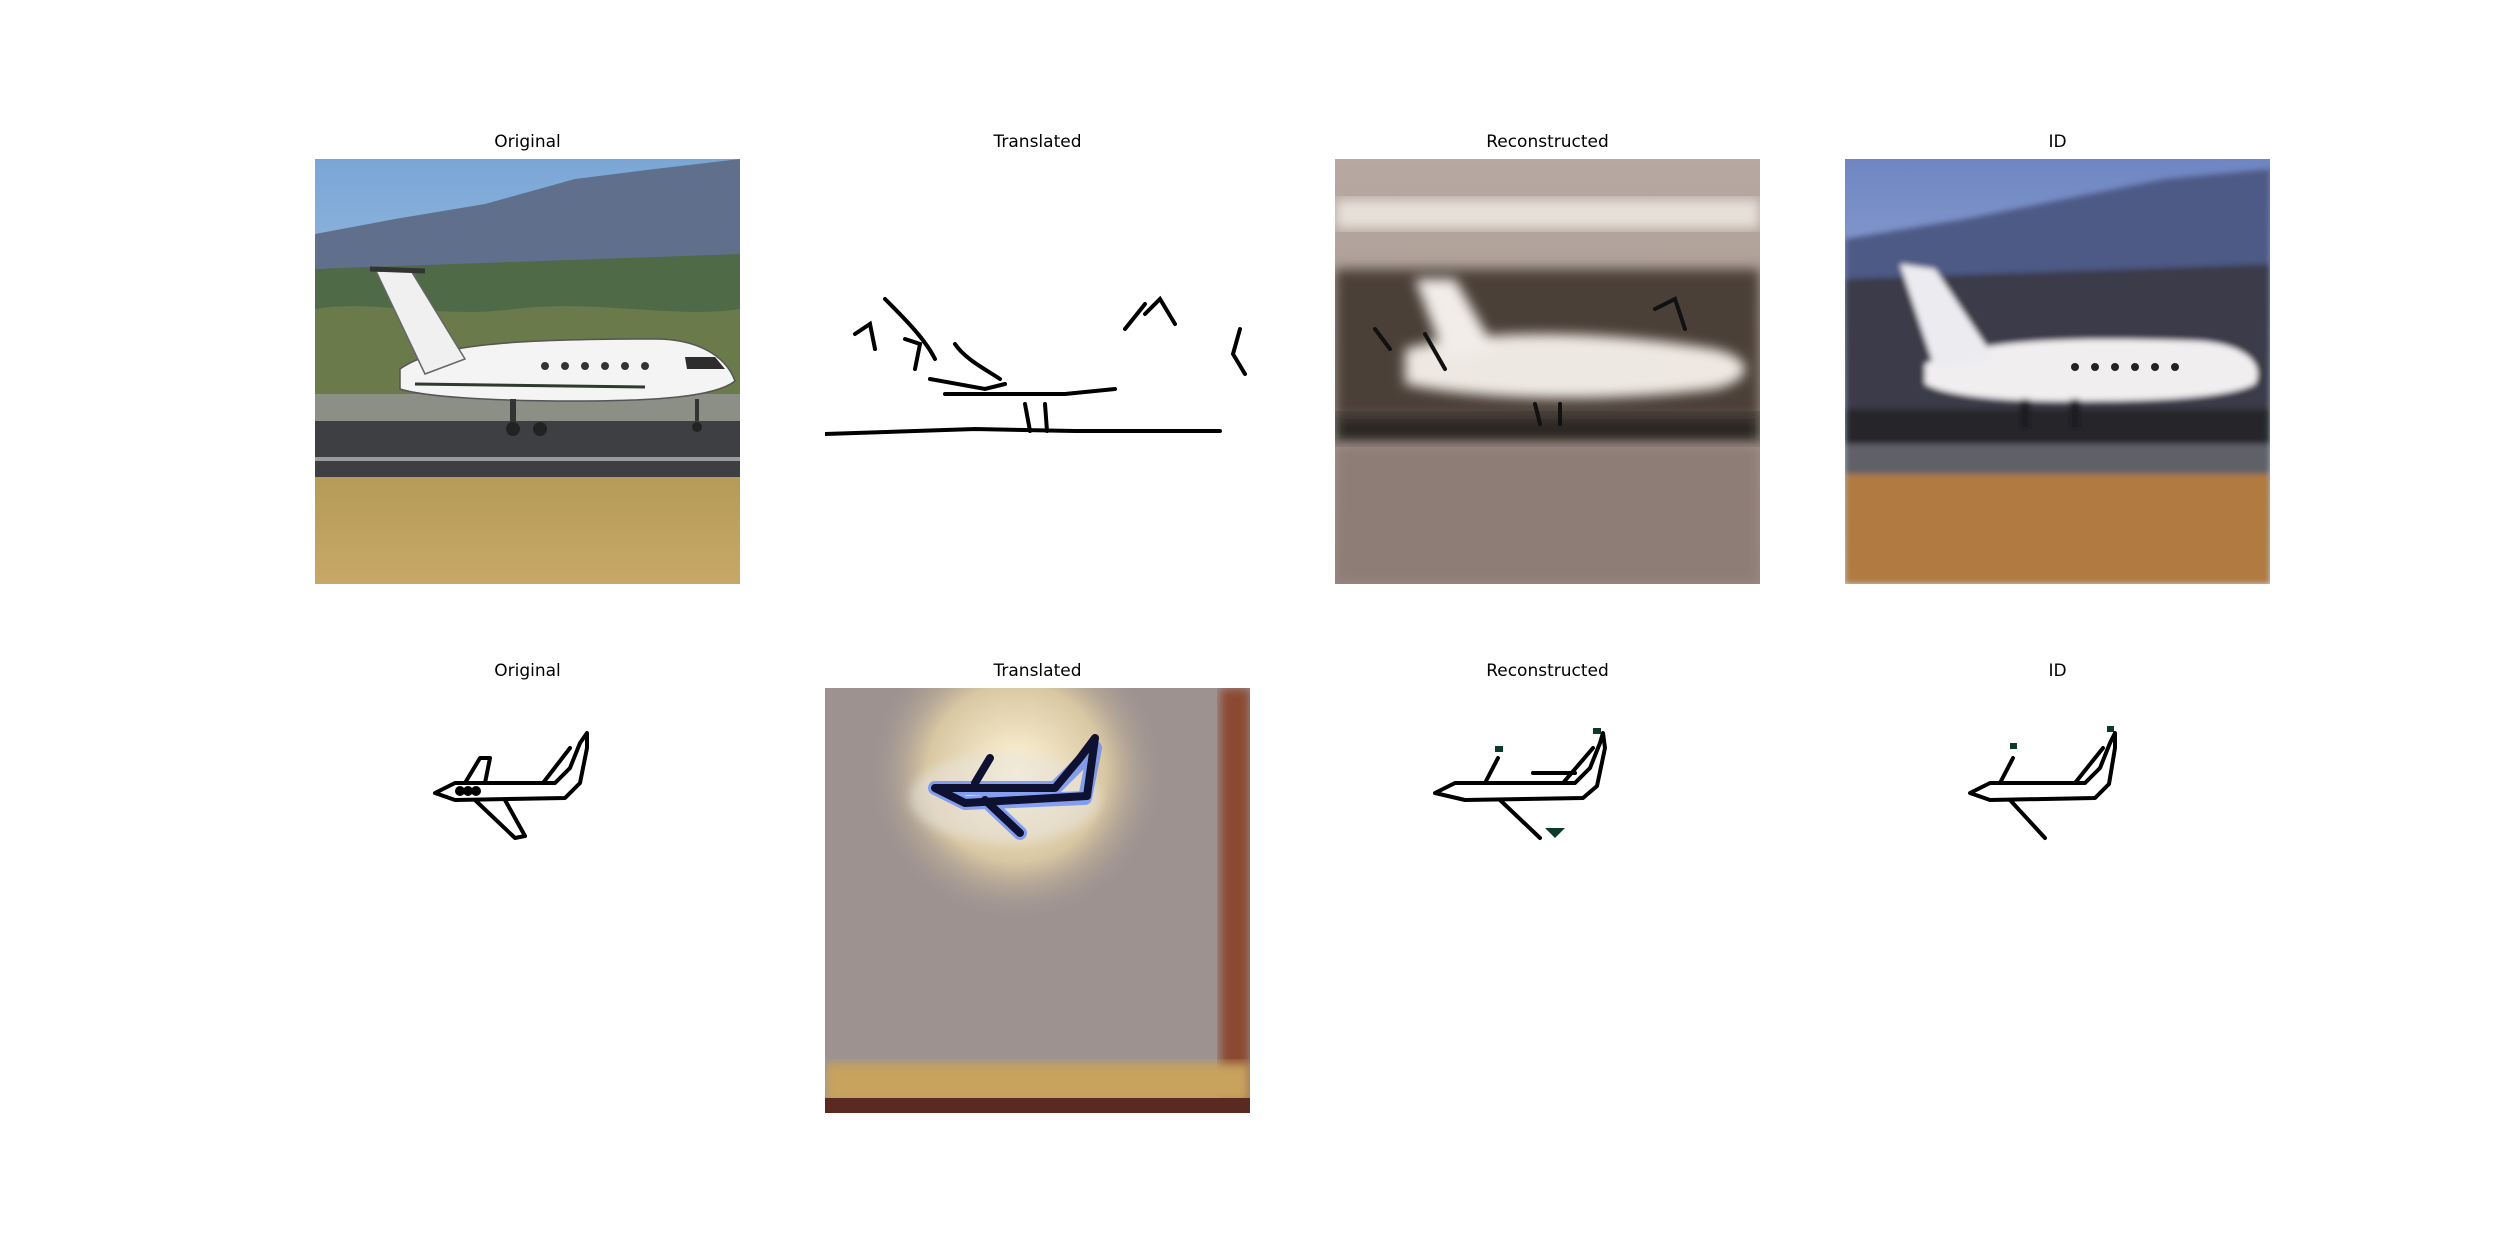 This screenshot has height=1250, width=2500. Describe the element at coordinates (527, 900) in the screenshot. I see `sketch-plane-original` at that location.